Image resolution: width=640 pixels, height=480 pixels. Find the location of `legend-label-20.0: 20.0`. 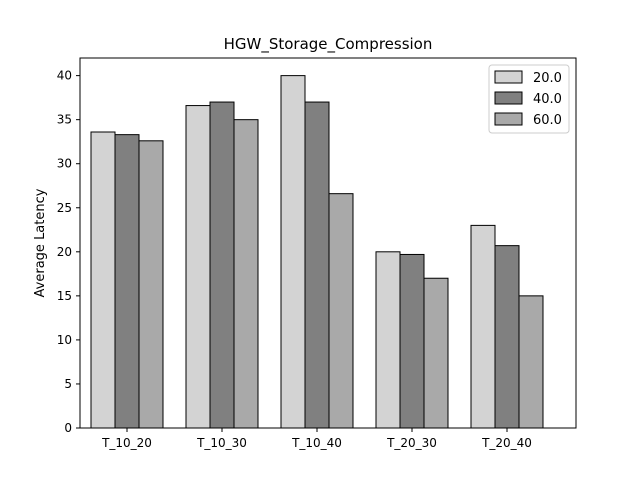

legend-label-20.0: 20.0 is located at coordinates (547, 78).